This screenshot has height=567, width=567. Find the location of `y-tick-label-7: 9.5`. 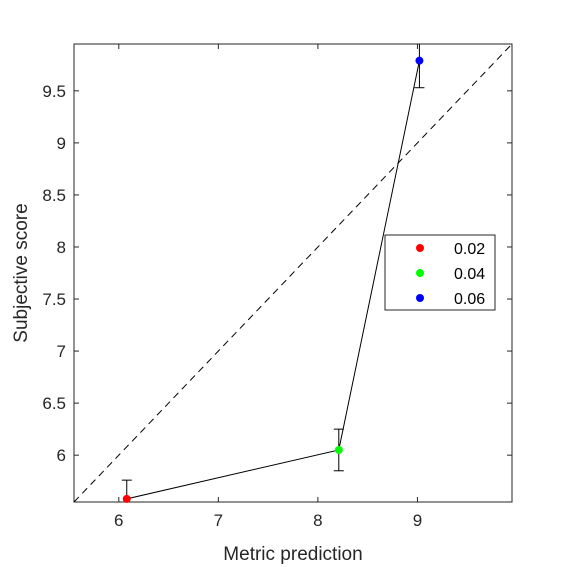

y-tick-label-7: 9.5 is located at coordinates (54, 91).